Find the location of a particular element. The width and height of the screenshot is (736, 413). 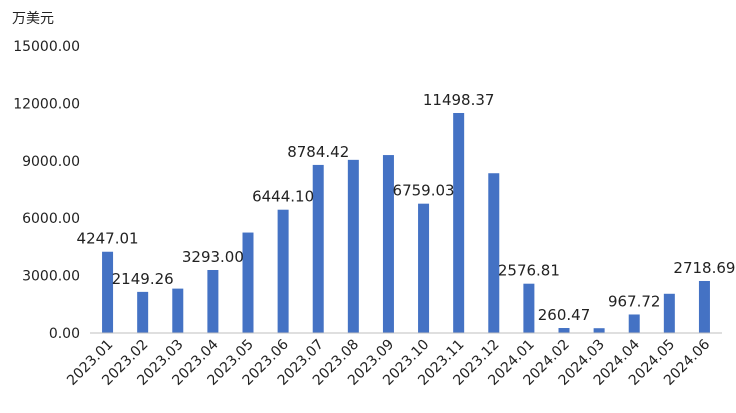

bar-2023.07 is located at coordinates (318, 248).